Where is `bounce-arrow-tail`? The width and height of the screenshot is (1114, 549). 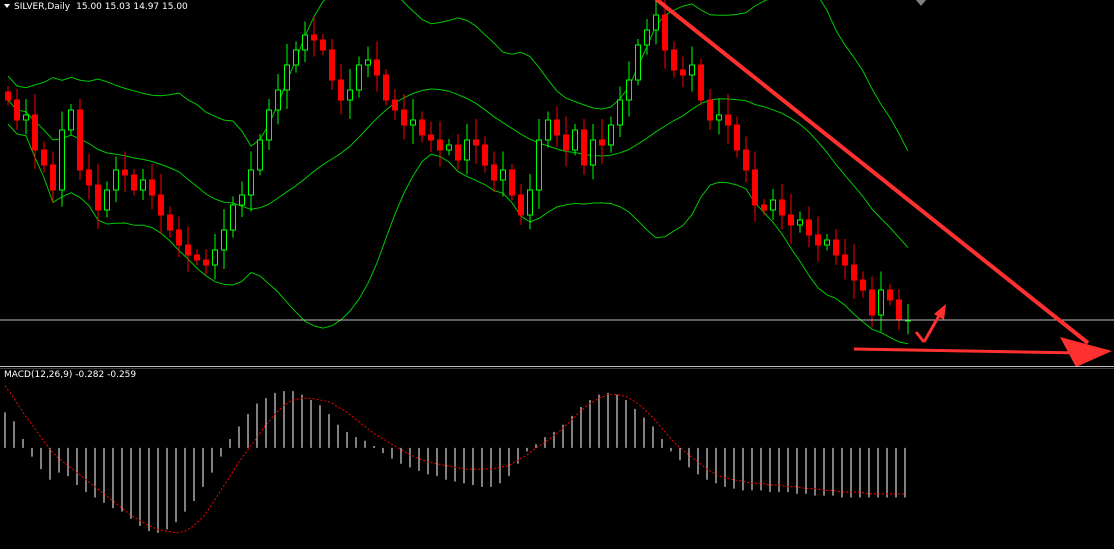 bounce-arrow-tail is located at coordinates (920, 337).